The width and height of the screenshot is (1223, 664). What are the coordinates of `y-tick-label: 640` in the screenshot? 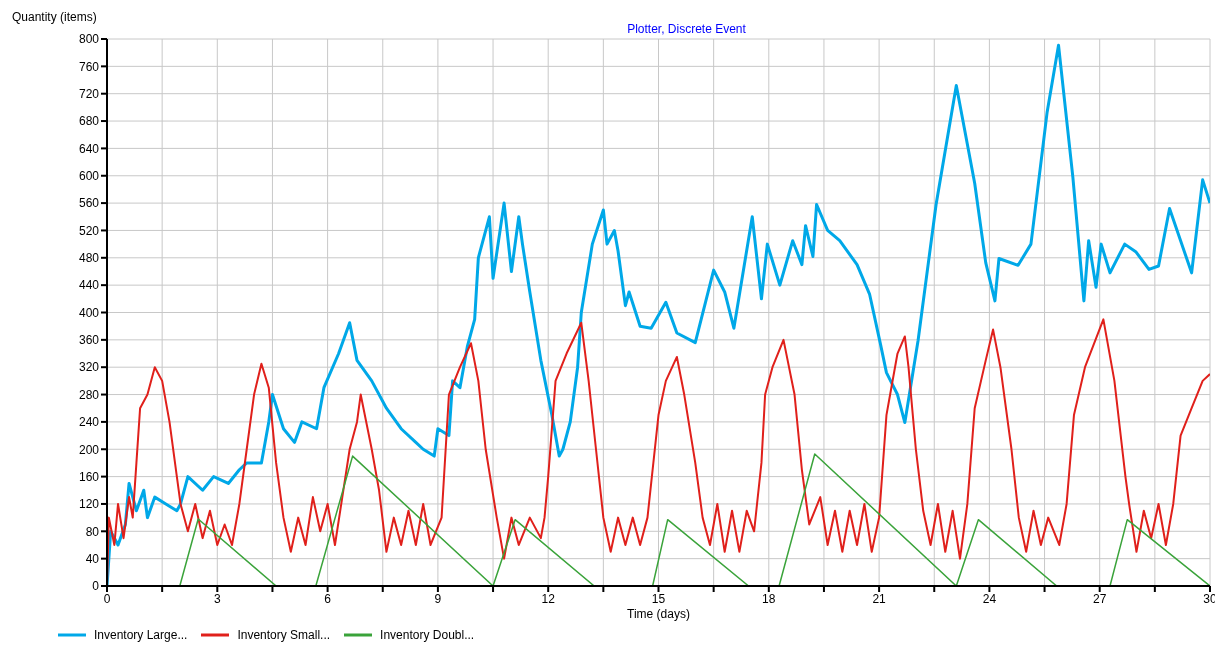 It's located at (89, 148).